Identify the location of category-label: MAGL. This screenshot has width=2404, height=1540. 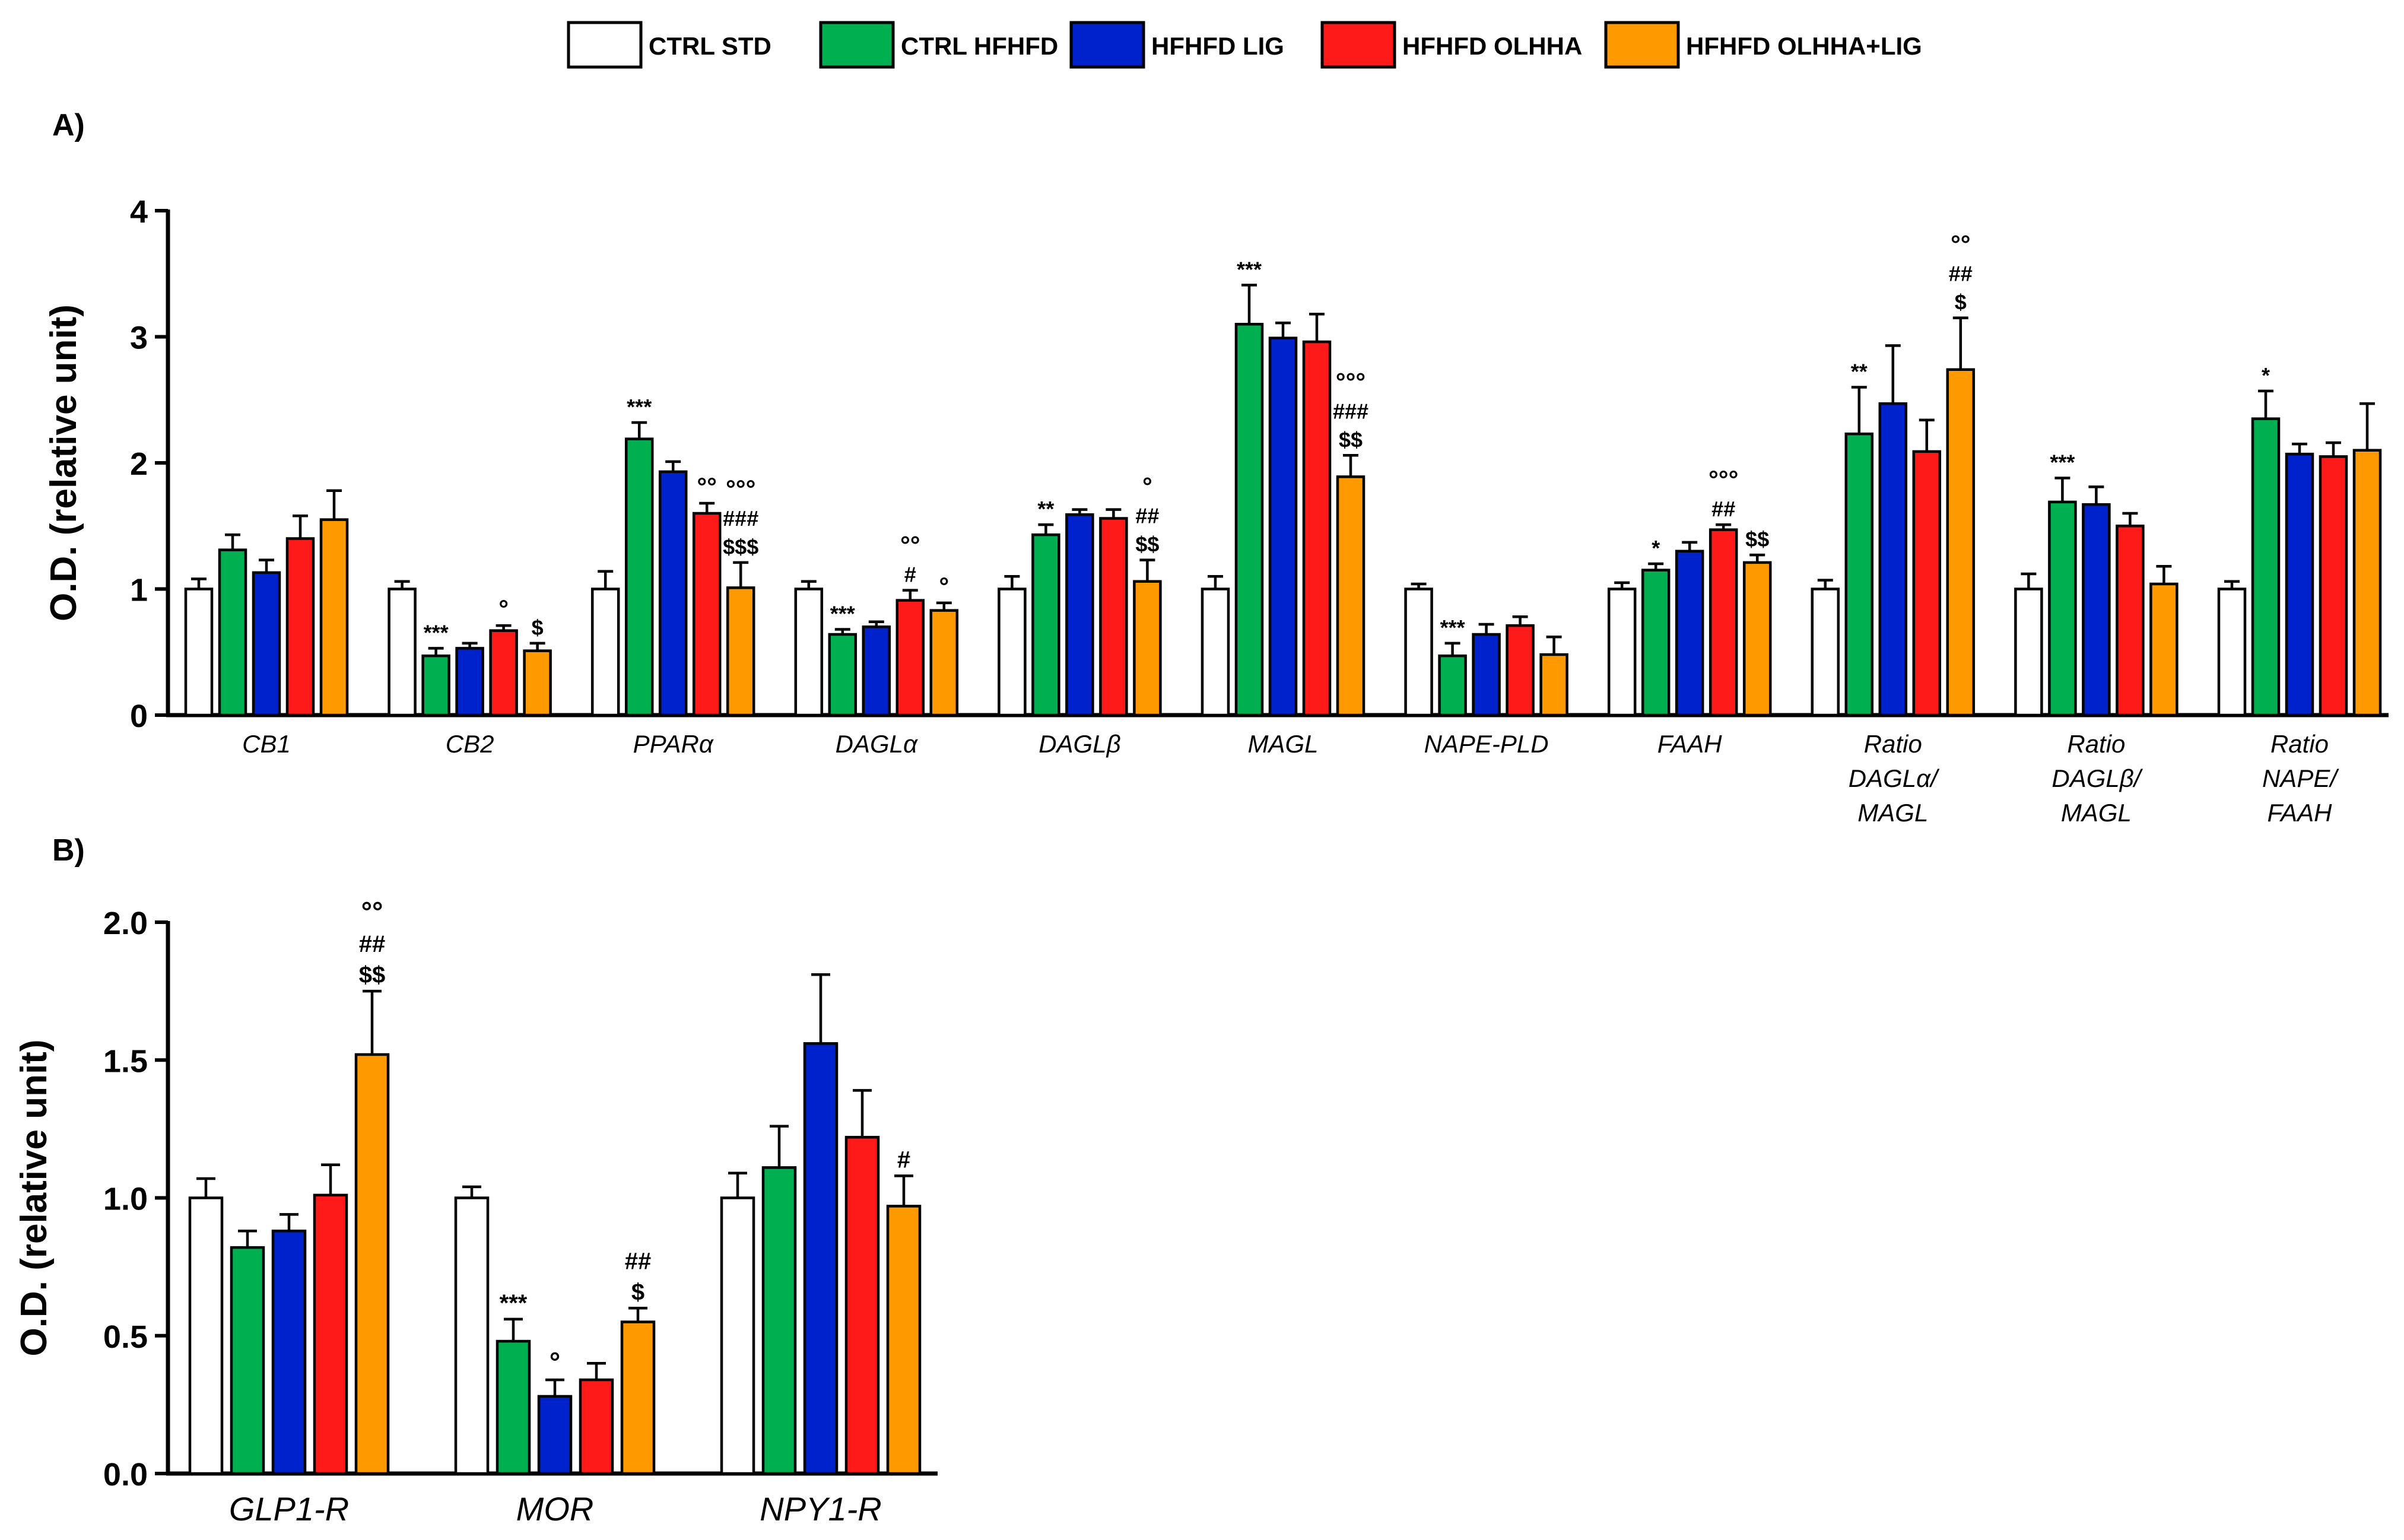
(1893, 813).